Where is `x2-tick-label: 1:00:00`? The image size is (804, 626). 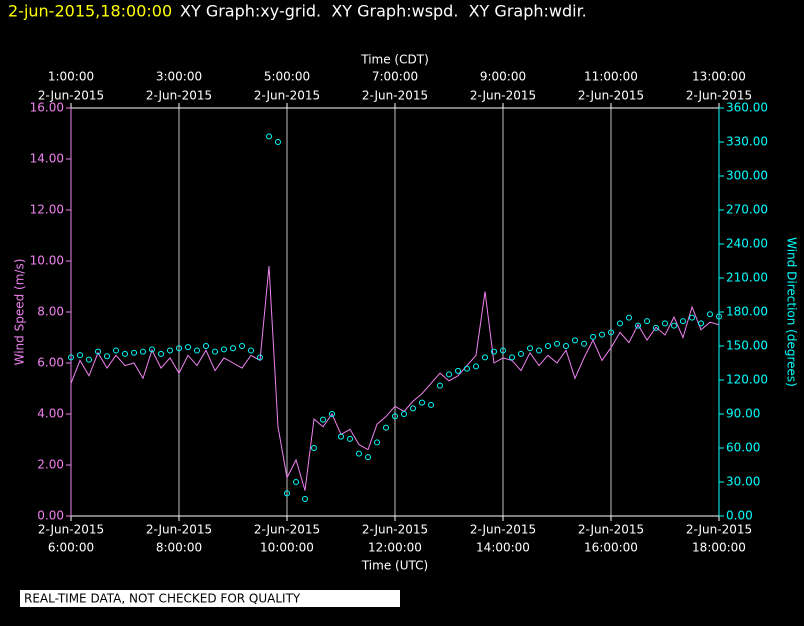
x2-tick-label: 1:00:00 is located at coordinates (71, 77).